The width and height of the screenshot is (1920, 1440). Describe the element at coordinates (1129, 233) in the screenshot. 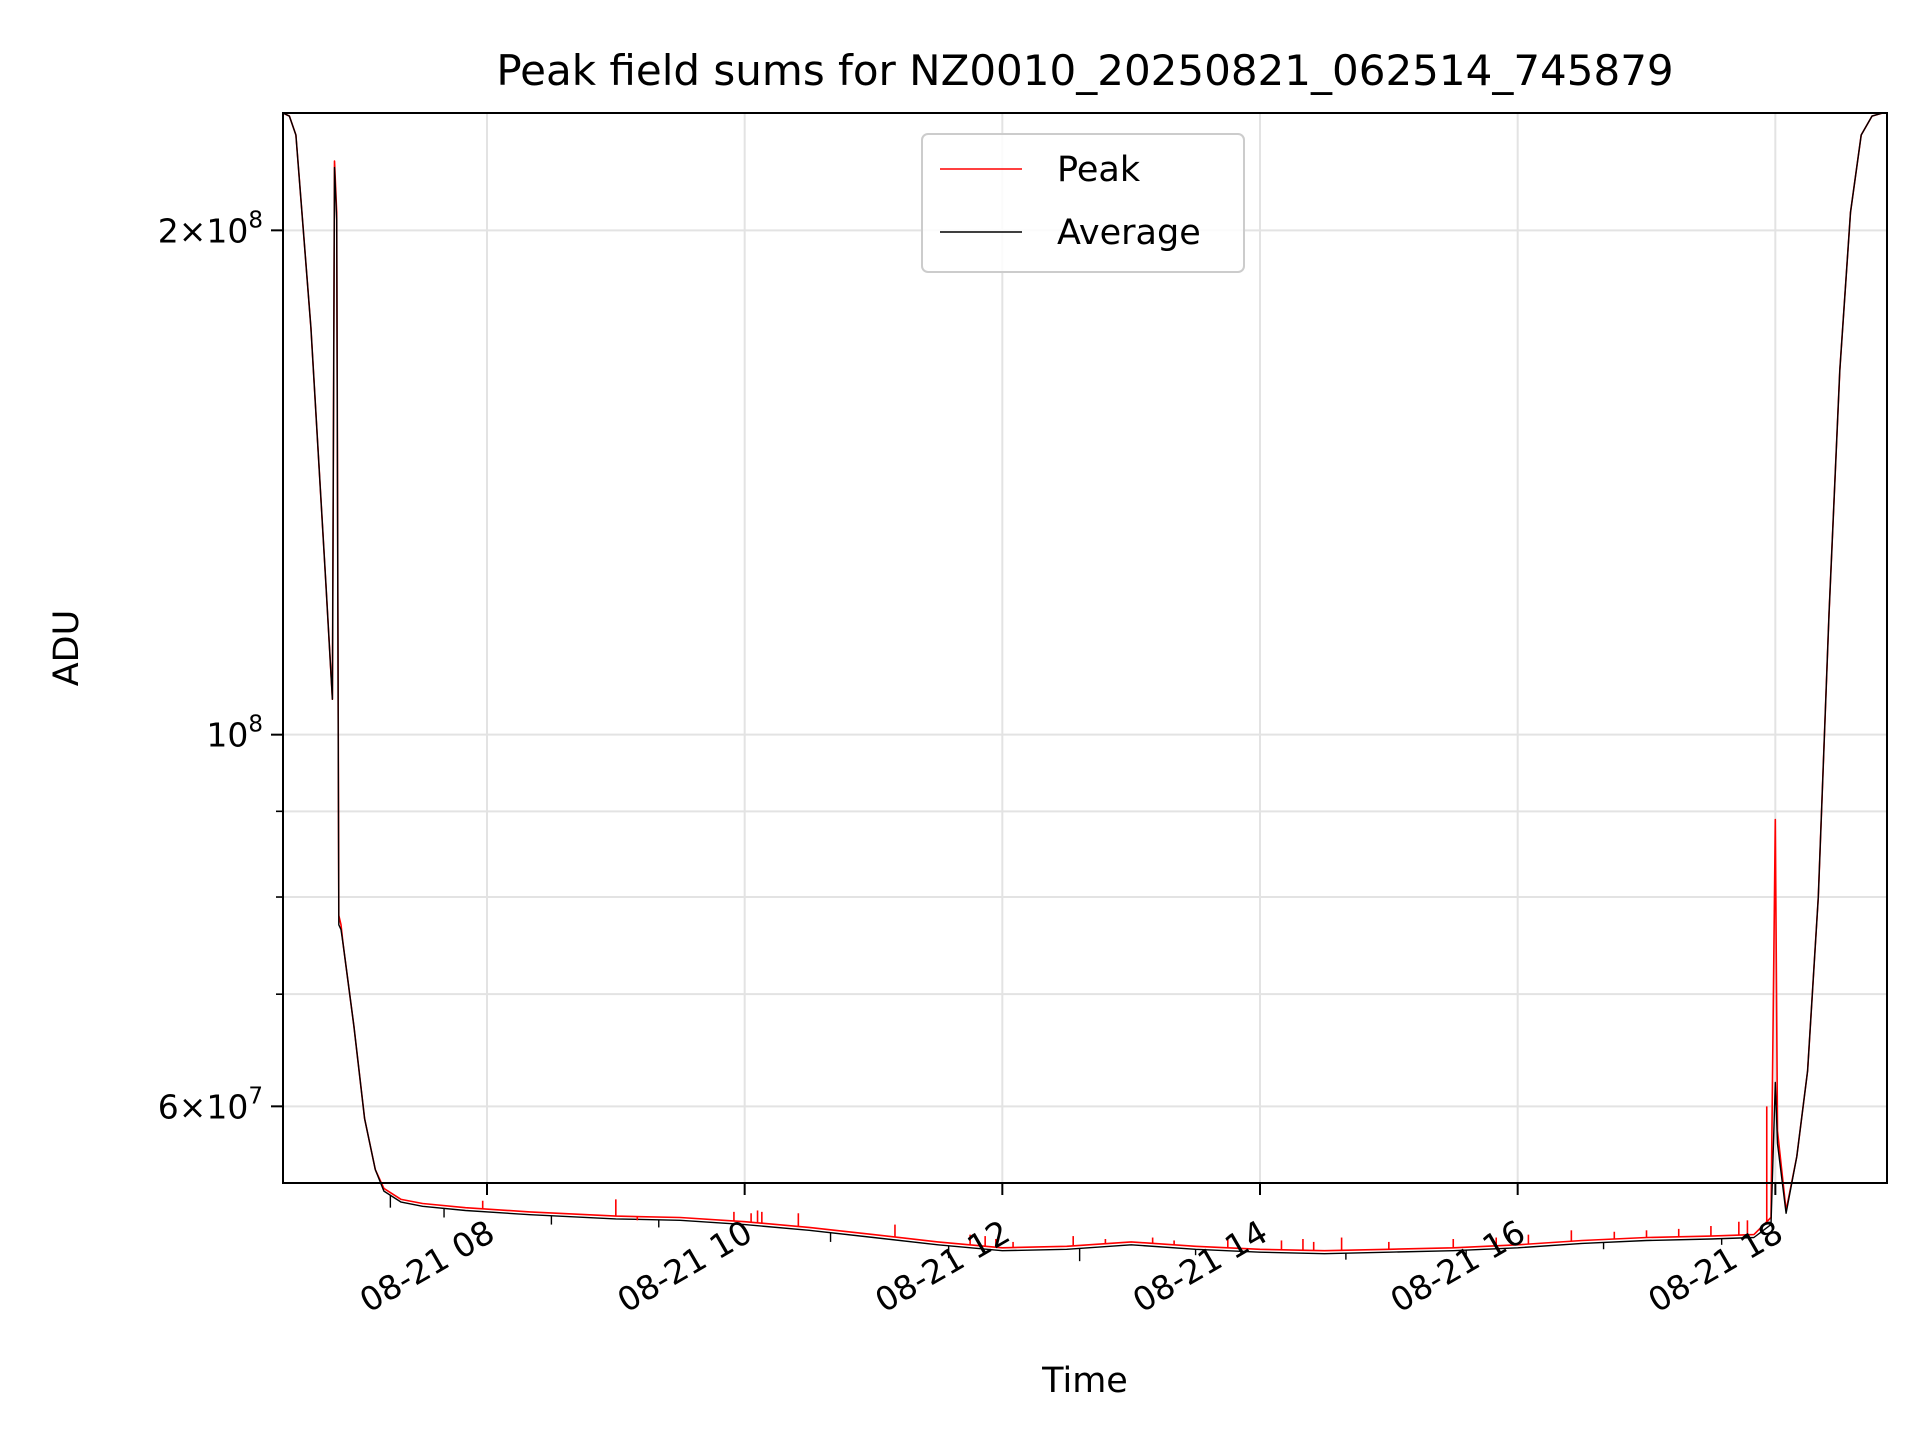

I see `legend-label-average: Average` at that location.